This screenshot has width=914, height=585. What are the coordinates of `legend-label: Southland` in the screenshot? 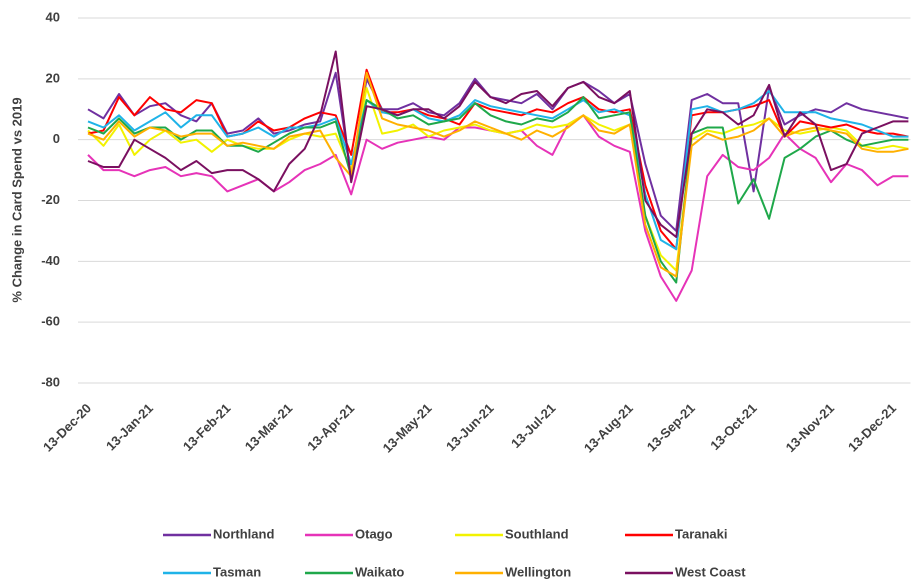 It's located at (537, 533).